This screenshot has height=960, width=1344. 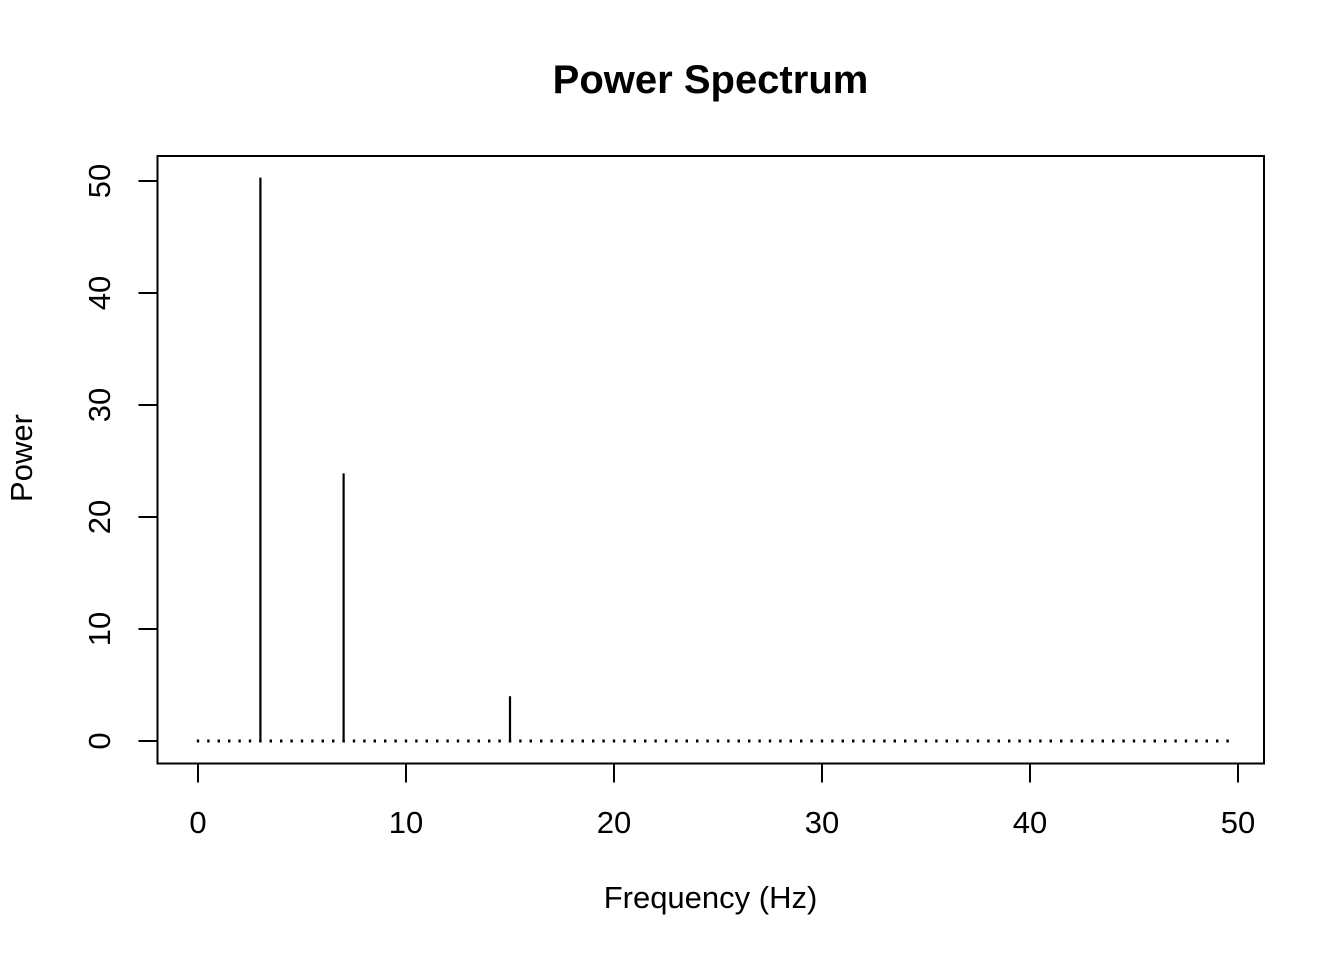 I want to click on y-axis-tick-label: 40, so click(x=99, y=293).